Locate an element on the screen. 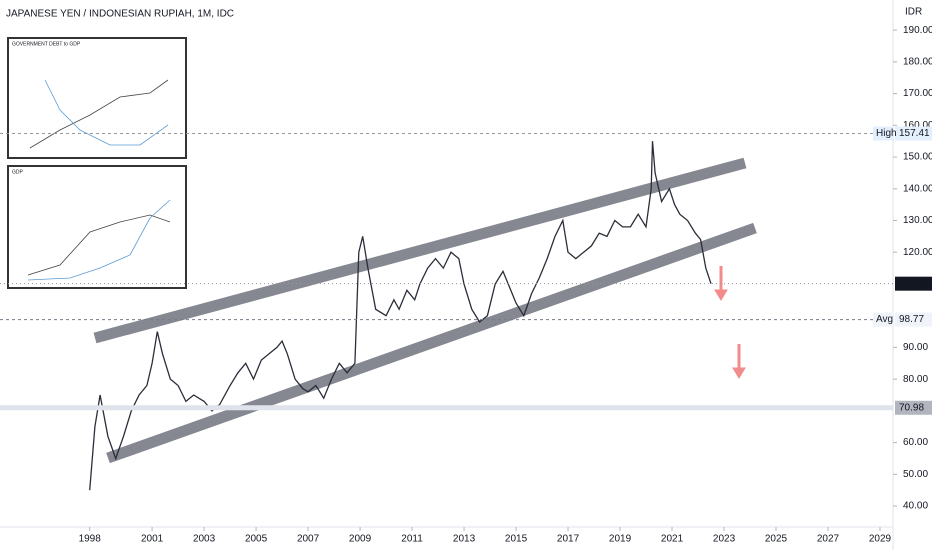  x-tick-label: 2023 is located at coordinates (724, 539).